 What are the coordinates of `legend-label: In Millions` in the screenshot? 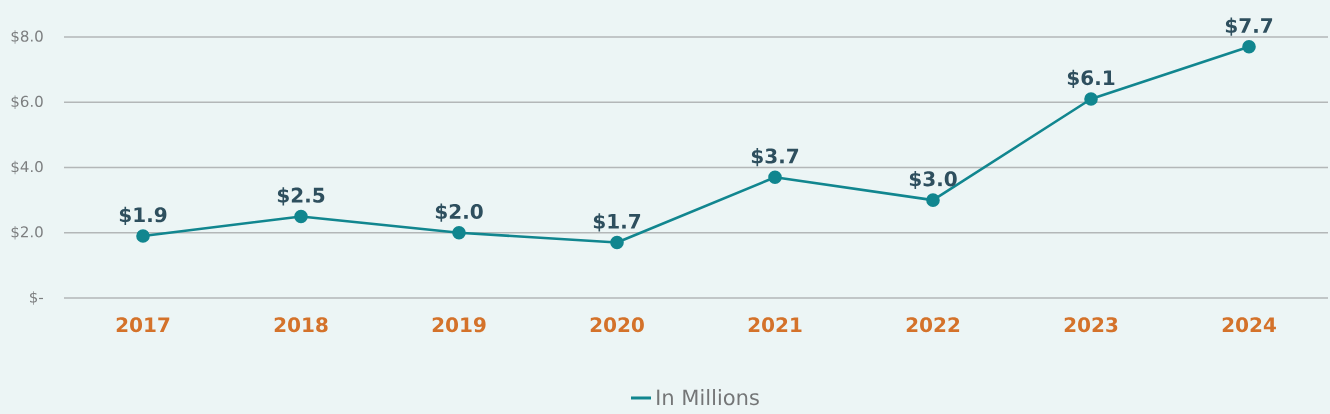 It's located at (708, 397).